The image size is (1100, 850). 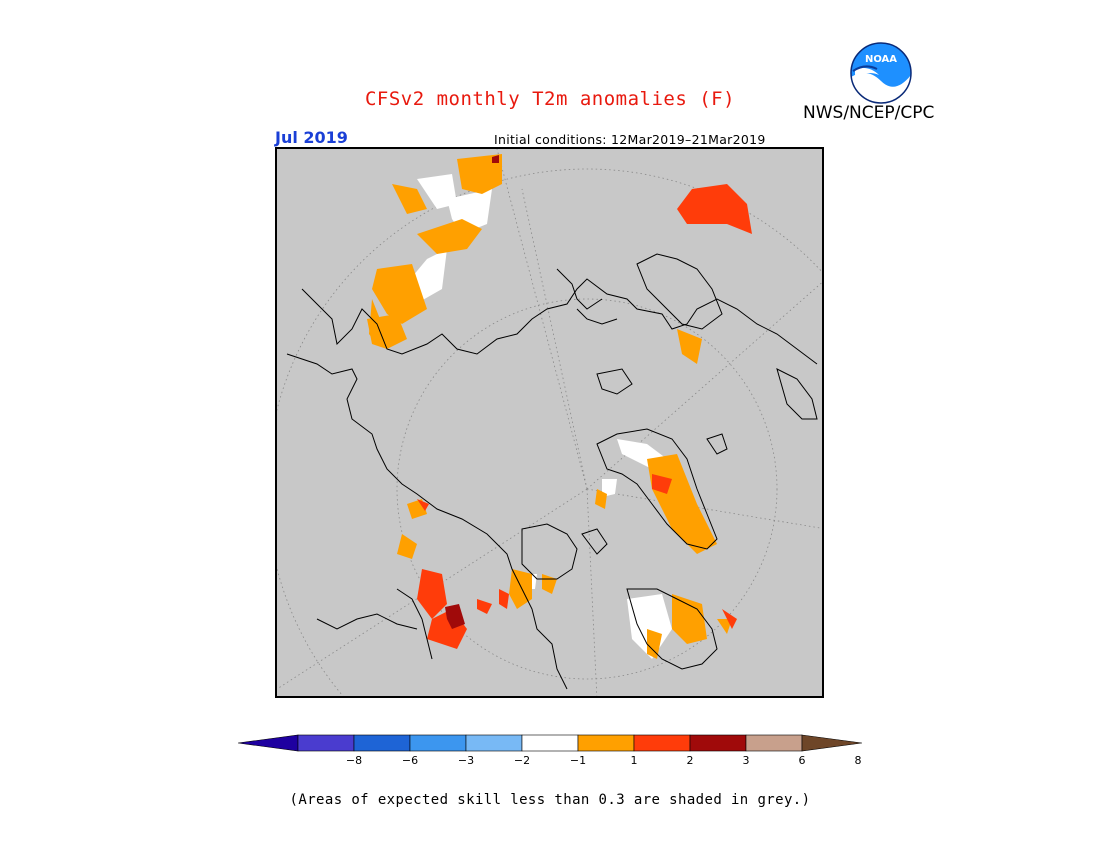 I want to click on forecast-month: Jul 2019, so click(x=311, y=137).